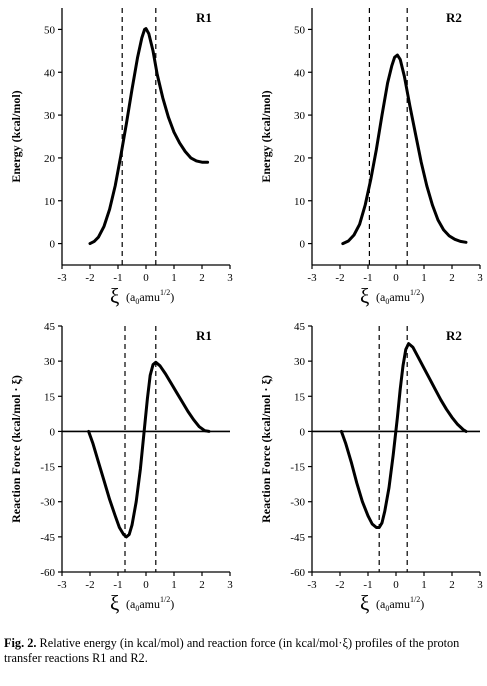 The image size is (487, 686). I want to click on y-axis-label: Energy (kcal/mol), so click(266, 136).